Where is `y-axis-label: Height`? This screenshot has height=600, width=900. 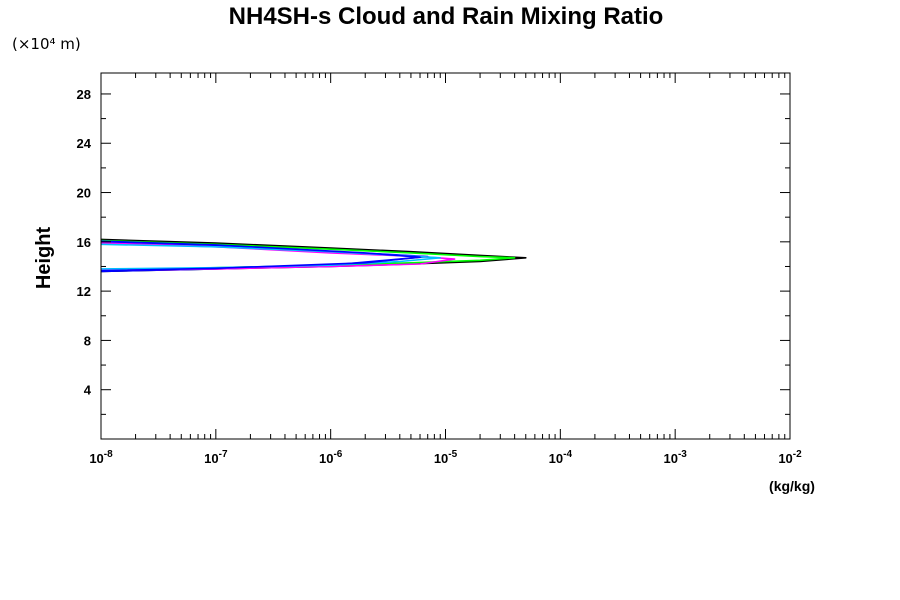
y-axis-label: Height is located at coordinates (44, 258).